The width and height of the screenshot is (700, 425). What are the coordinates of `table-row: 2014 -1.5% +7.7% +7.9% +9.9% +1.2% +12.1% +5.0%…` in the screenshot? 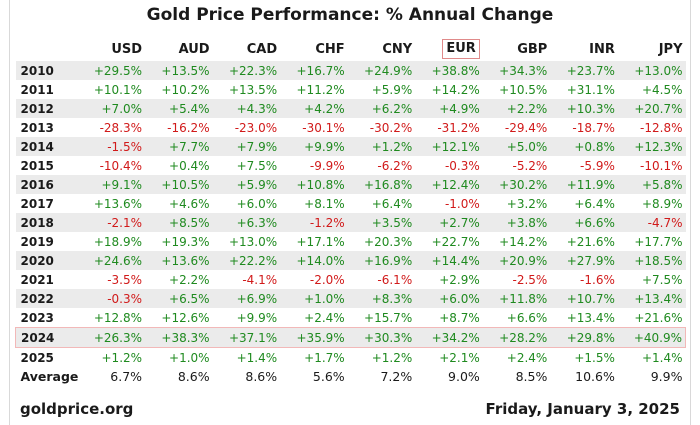 It's located at (350, 146).